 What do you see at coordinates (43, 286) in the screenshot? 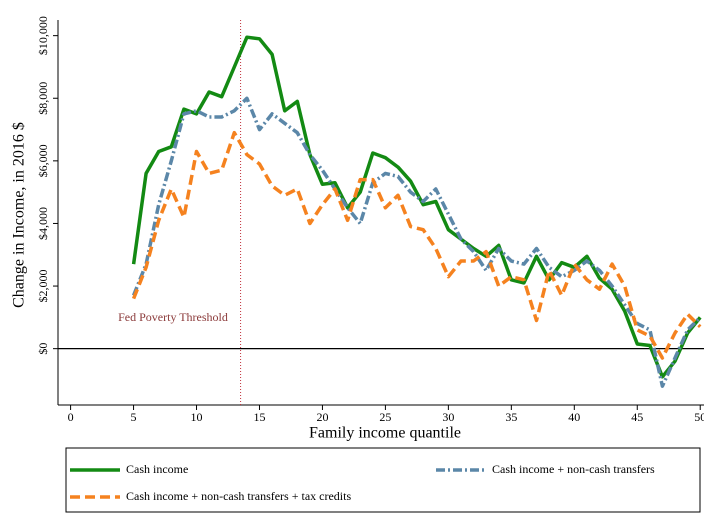
I see `y-tick-label: $2,000` at bounding box center [43, 286].